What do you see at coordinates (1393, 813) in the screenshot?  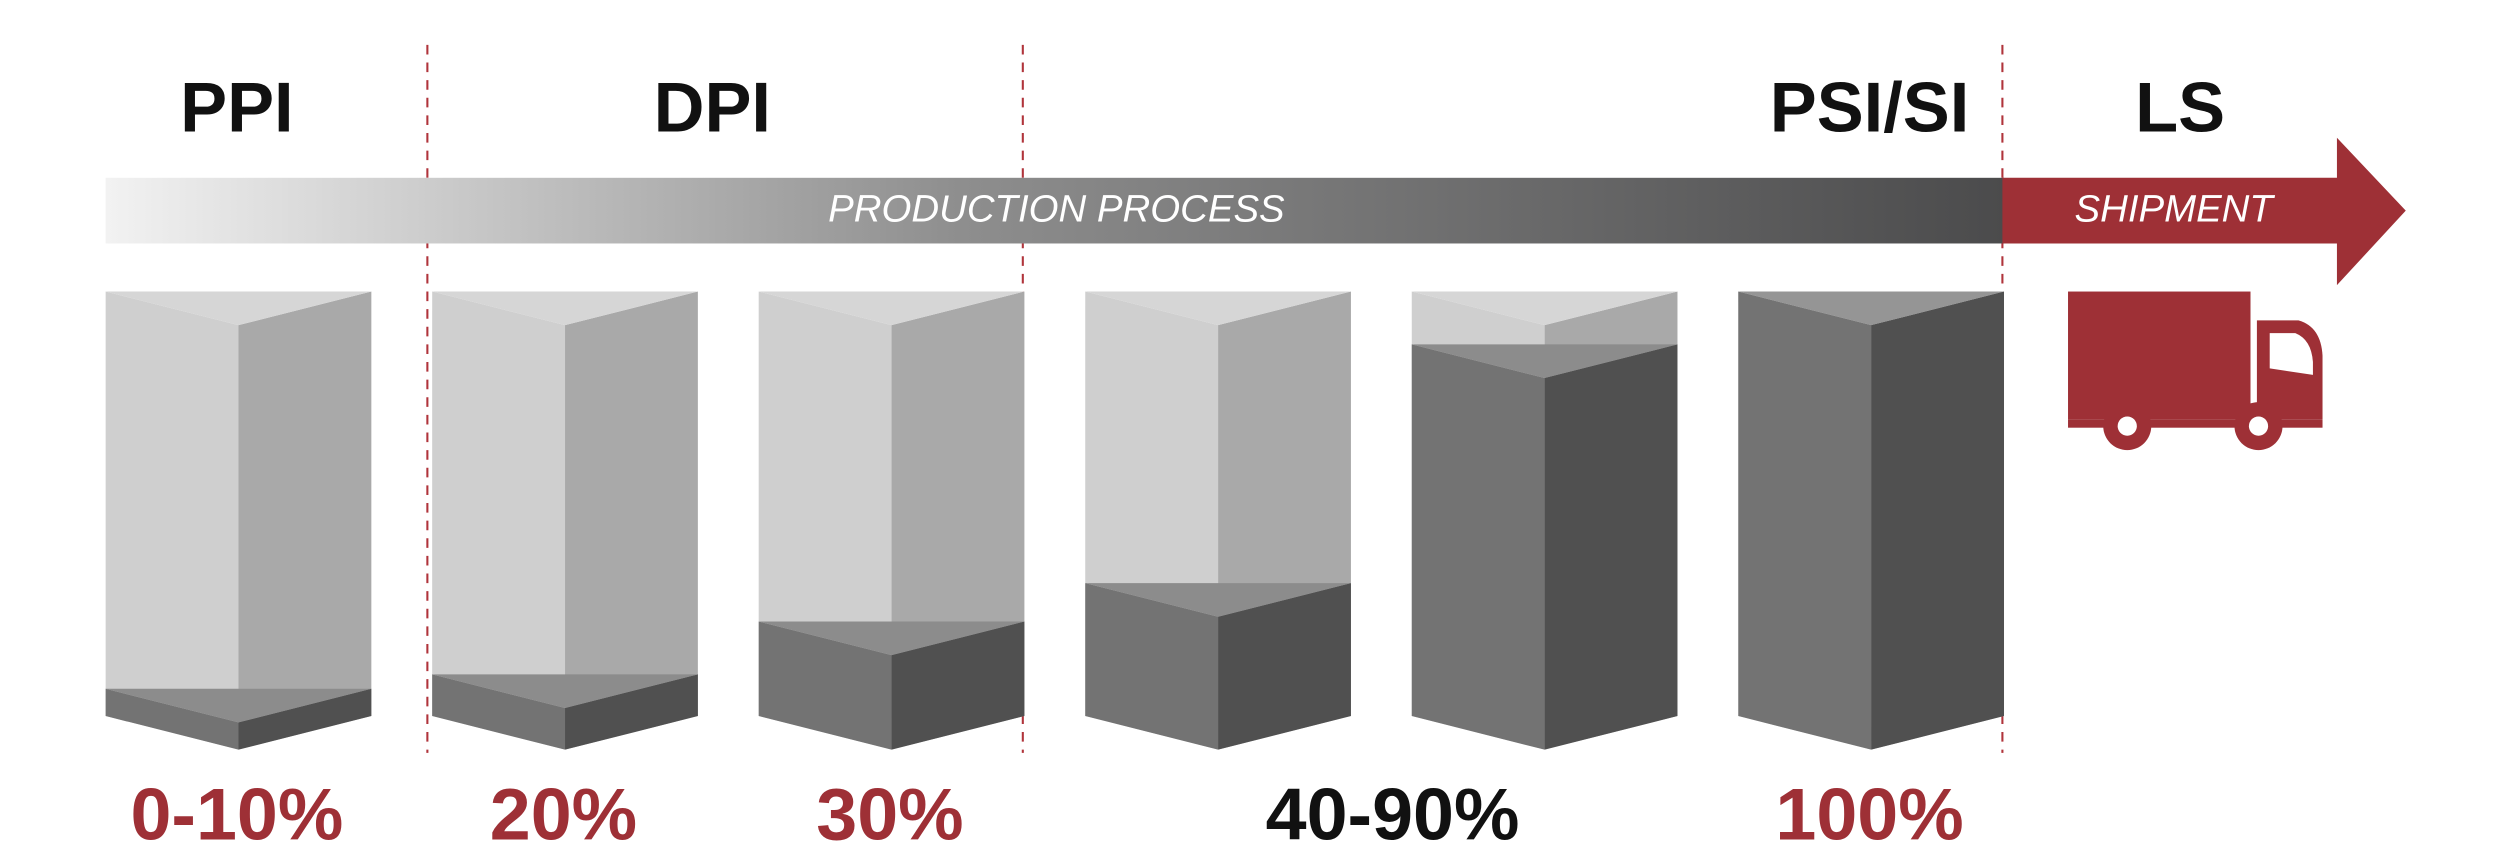 I see `percent-label: 40-90%` at bounding box center [1393, 813].